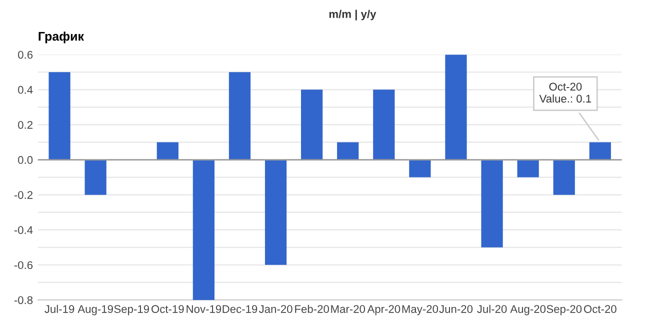  I want to click on x-tick-label: Aug-20, so click(528, 310).